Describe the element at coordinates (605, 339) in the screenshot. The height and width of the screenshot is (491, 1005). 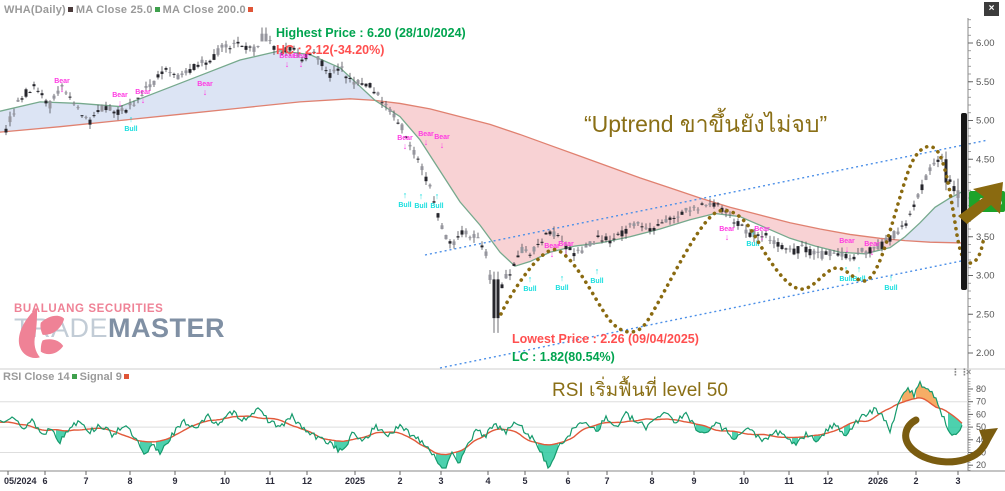
I see `lowest-price-annotation: Lowest Price : 2.26 (09/04/2025)` at that location.